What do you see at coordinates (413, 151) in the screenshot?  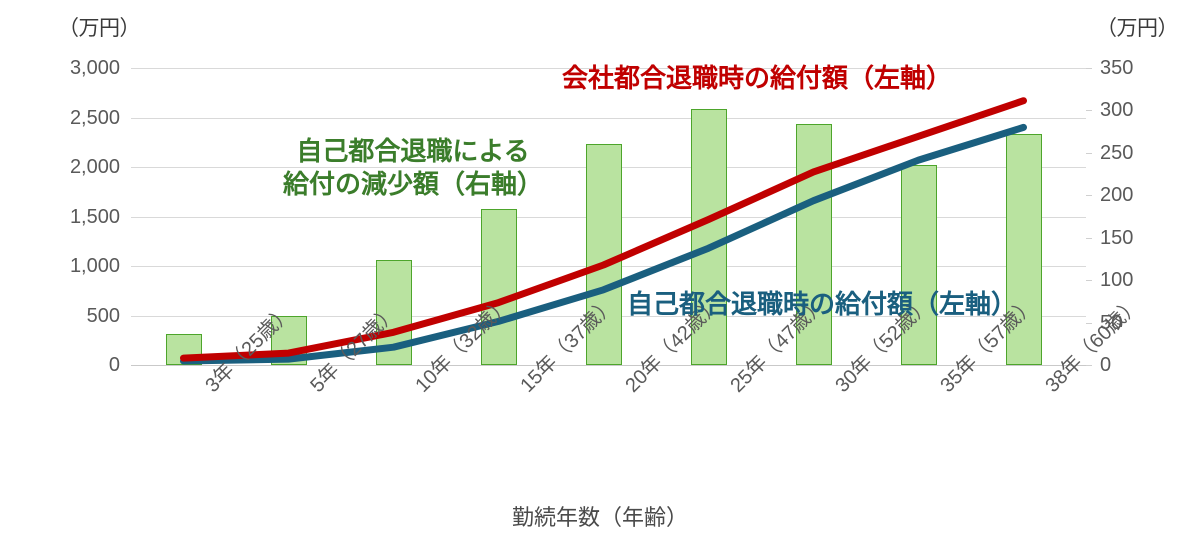 I see `annotation-decrease-line1: 自己都合退職による` at bounding box center [413, 151].